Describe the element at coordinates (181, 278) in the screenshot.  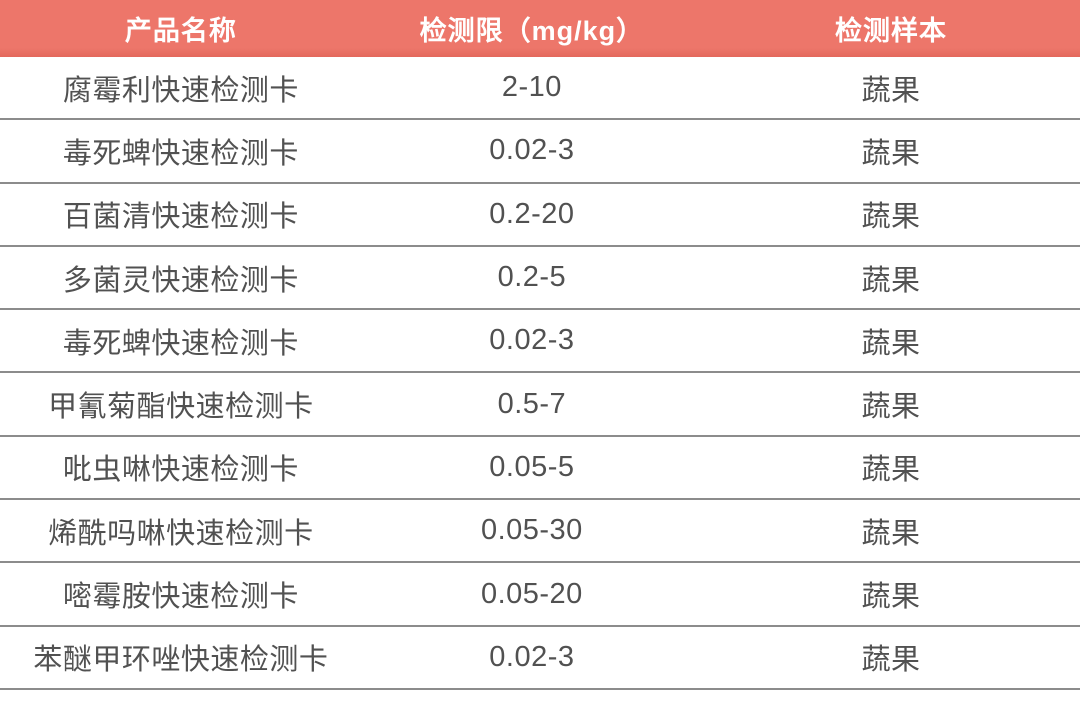
I see `product-name-cell: 多菌灵快速检测卡` at that location.